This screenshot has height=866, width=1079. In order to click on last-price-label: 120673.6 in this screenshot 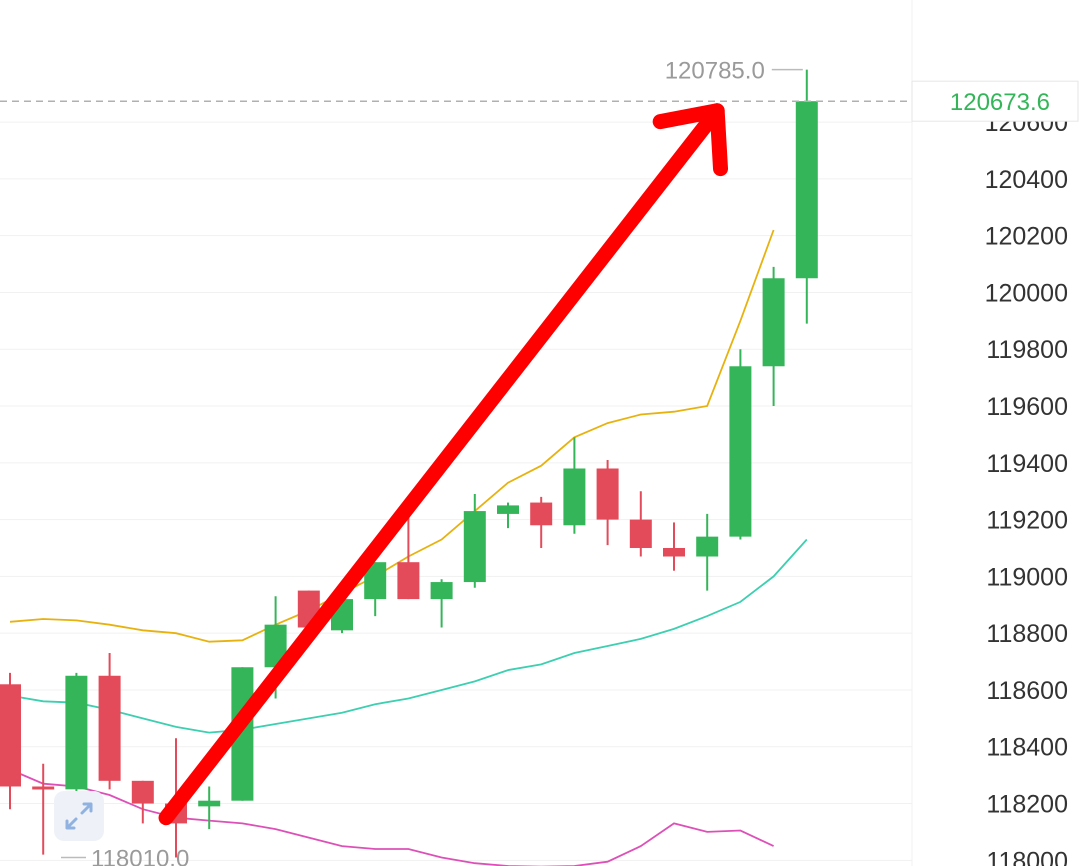, I will do `click(1000, 102)`.